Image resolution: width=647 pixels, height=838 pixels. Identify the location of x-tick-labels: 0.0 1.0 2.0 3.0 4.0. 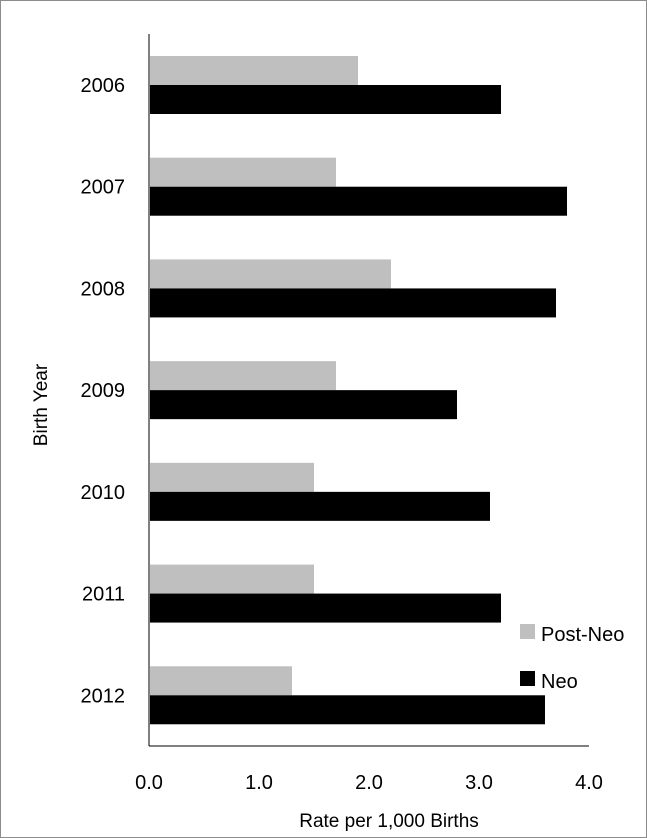
(369, 783).